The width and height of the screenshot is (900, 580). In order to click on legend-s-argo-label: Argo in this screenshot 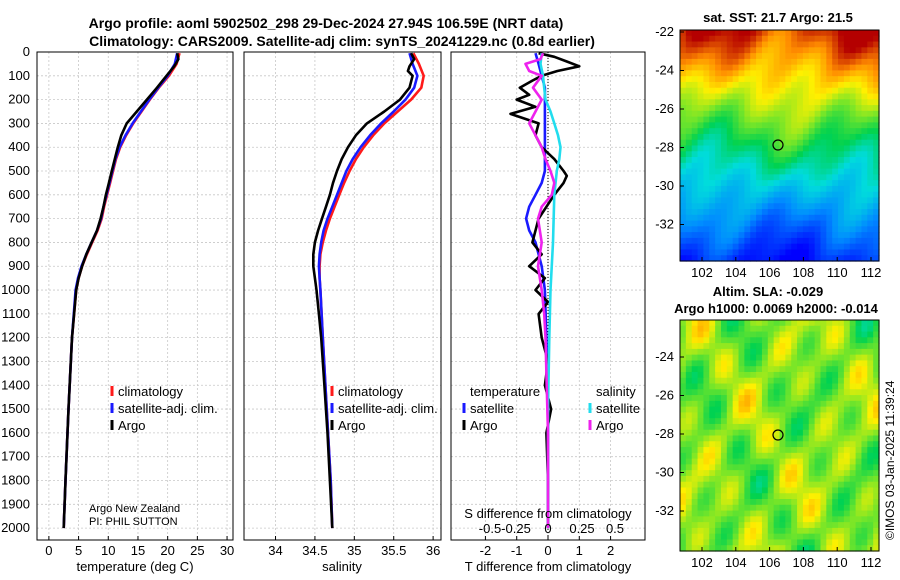, I will do `click(609, 425)`.